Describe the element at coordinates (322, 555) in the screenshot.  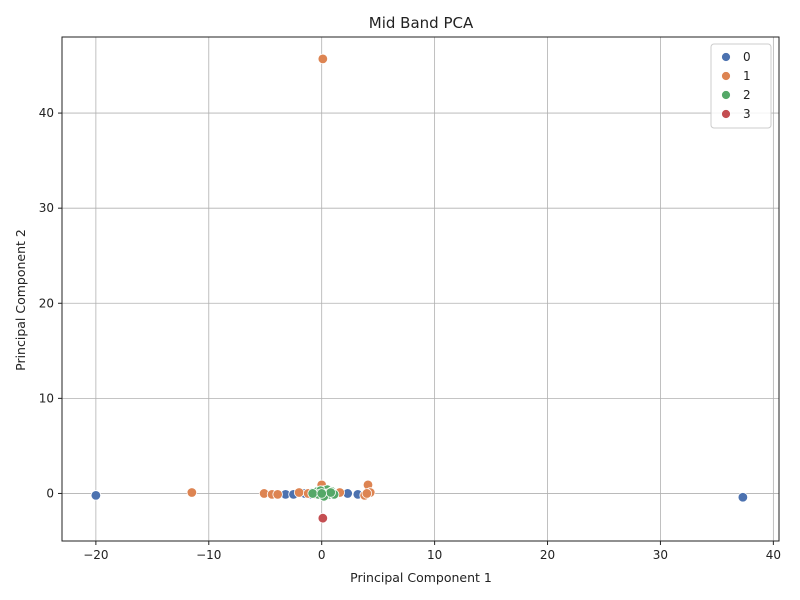
I see `x-tick-label: 0` at that location.